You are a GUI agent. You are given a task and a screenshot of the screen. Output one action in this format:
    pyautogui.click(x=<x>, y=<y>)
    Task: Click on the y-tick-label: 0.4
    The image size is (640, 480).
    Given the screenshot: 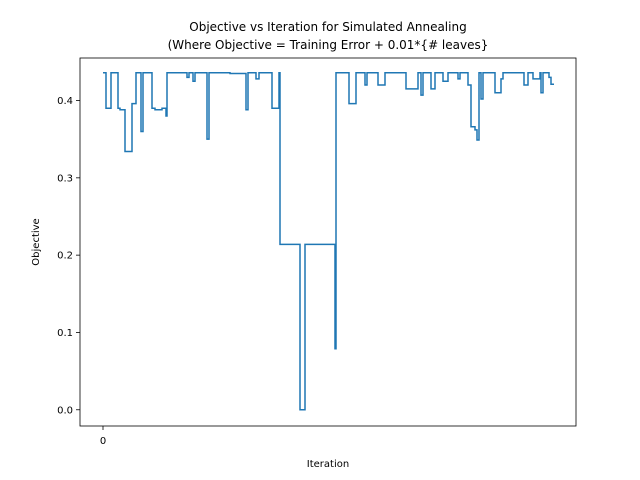 What is the action you would take?
    pyautogui.click(x=65, y=101)
    